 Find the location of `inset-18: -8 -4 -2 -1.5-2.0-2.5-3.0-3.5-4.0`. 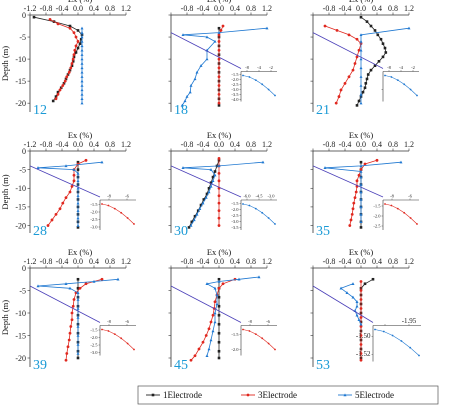

inset-18: -8 -4 -2 -1.5-2.0-2.5-3.0-3.5-4.0 is located at coordinates (223, 67).